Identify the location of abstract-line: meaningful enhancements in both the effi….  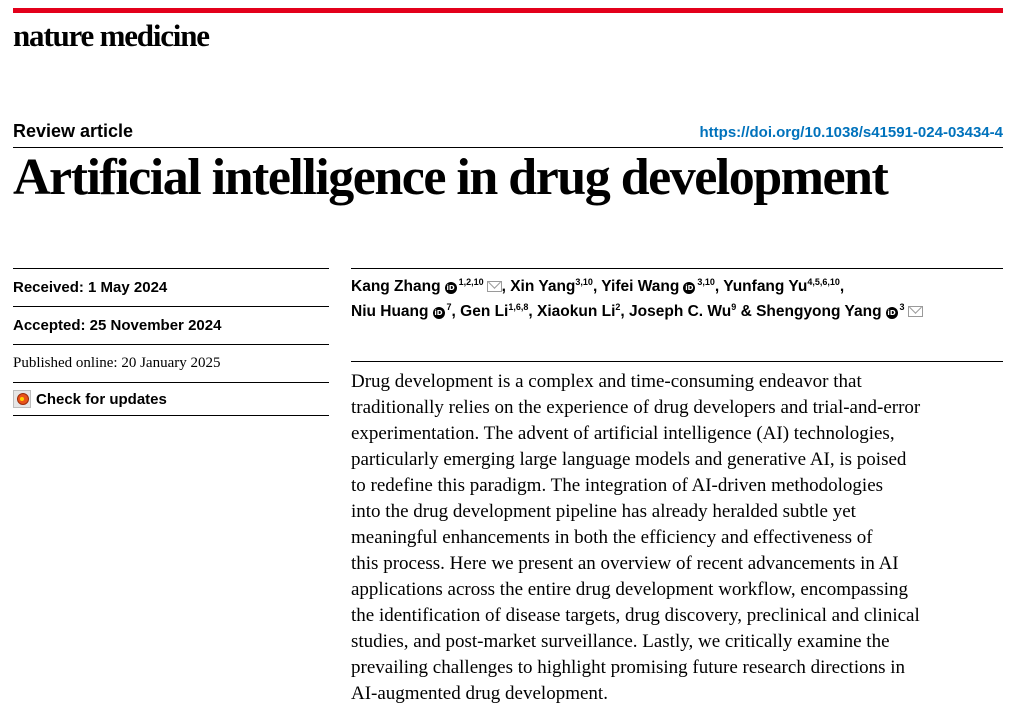
(612, 537).